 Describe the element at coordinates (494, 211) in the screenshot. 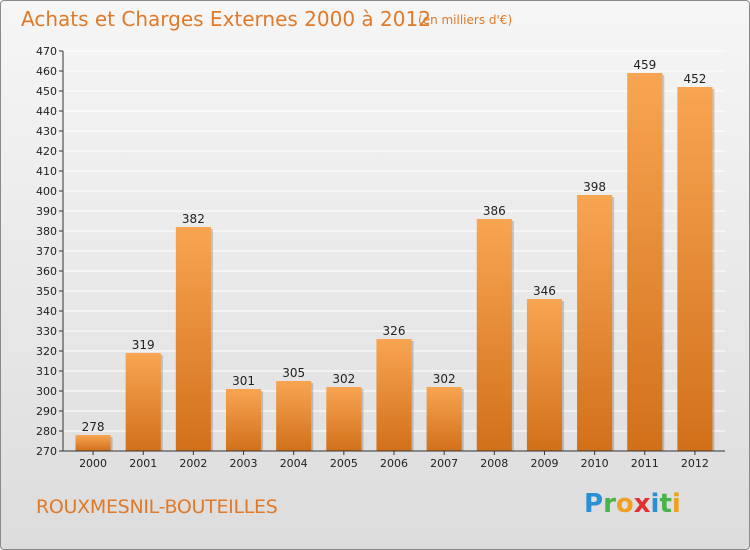

I see `bar-value-label: 386` at that location.